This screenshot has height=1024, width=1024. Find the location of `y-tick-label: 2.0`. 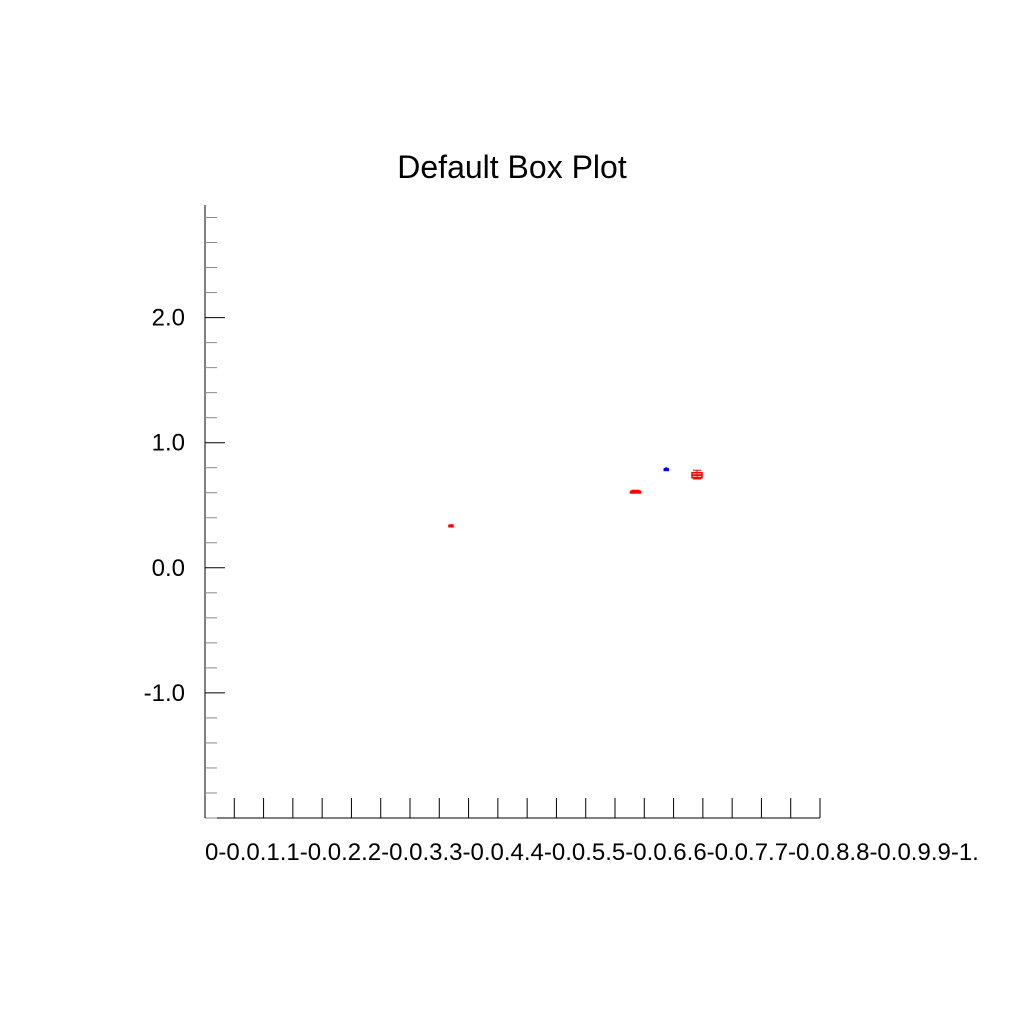

y-tick-label: 2.0 is located at coordinates (168, 318).